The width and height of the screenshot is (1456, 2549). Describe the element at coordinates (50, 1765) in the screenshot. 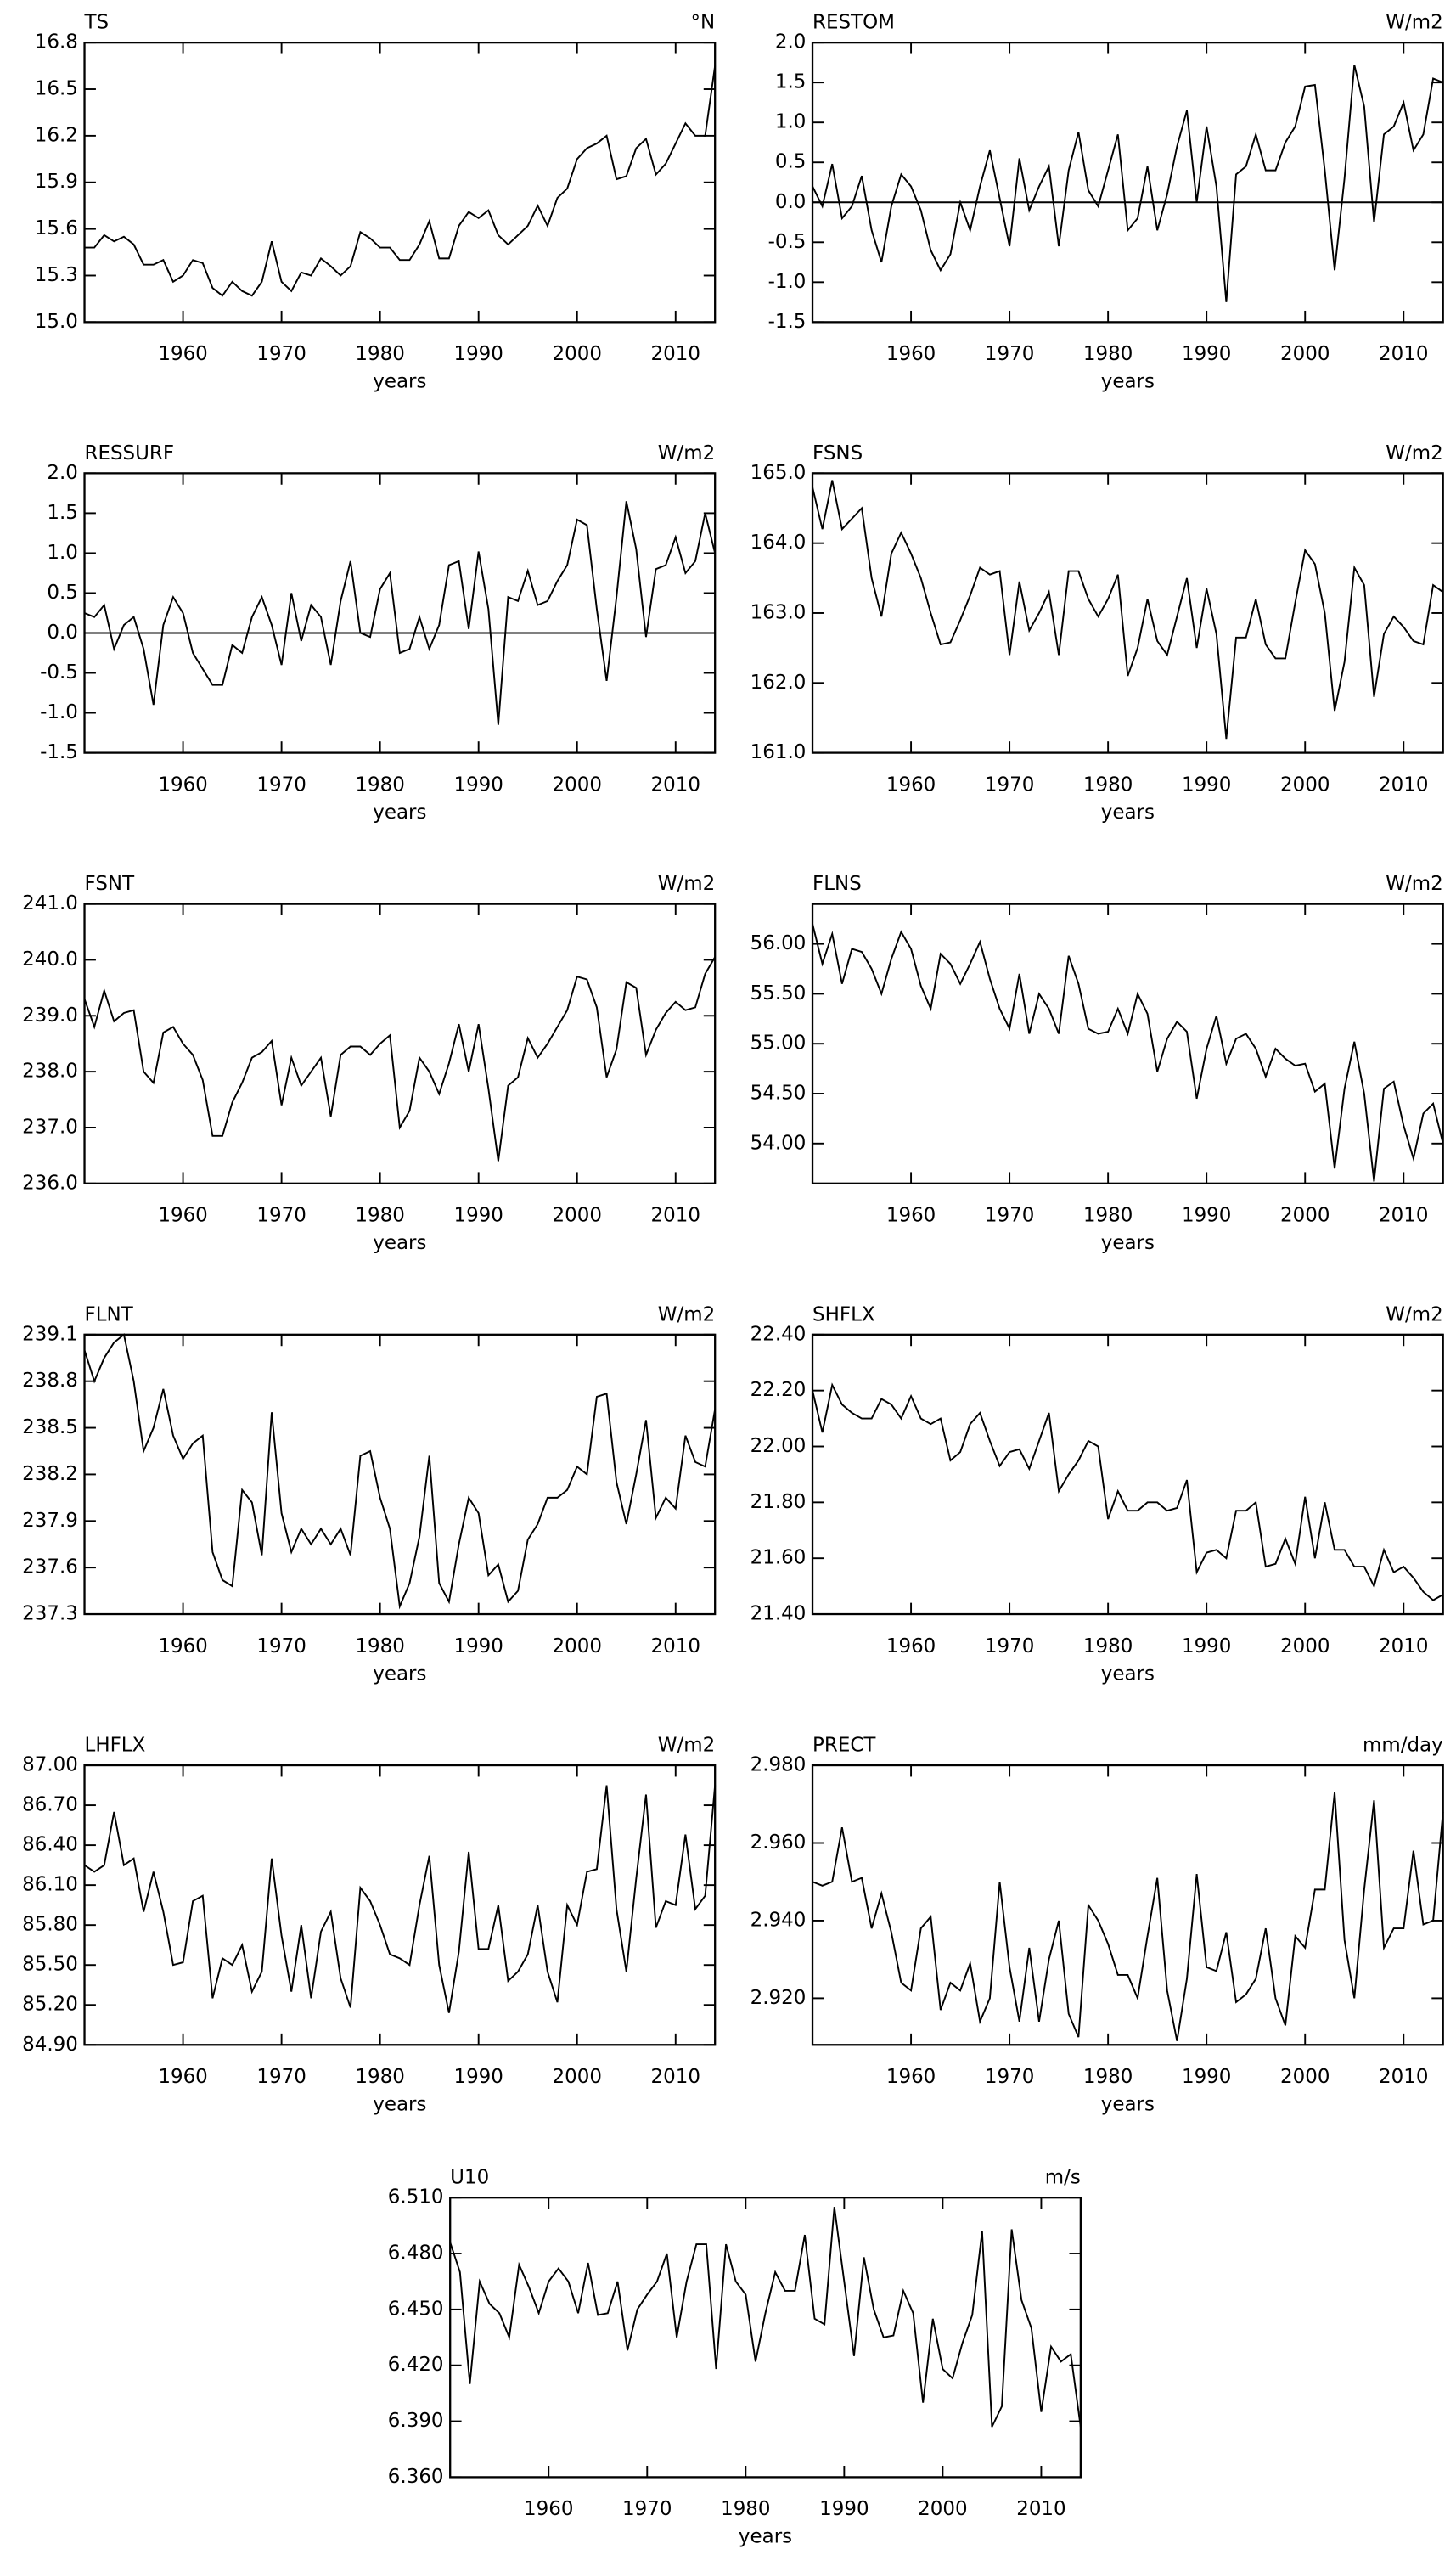

I see `y-tick-label: 87.00` at that location.